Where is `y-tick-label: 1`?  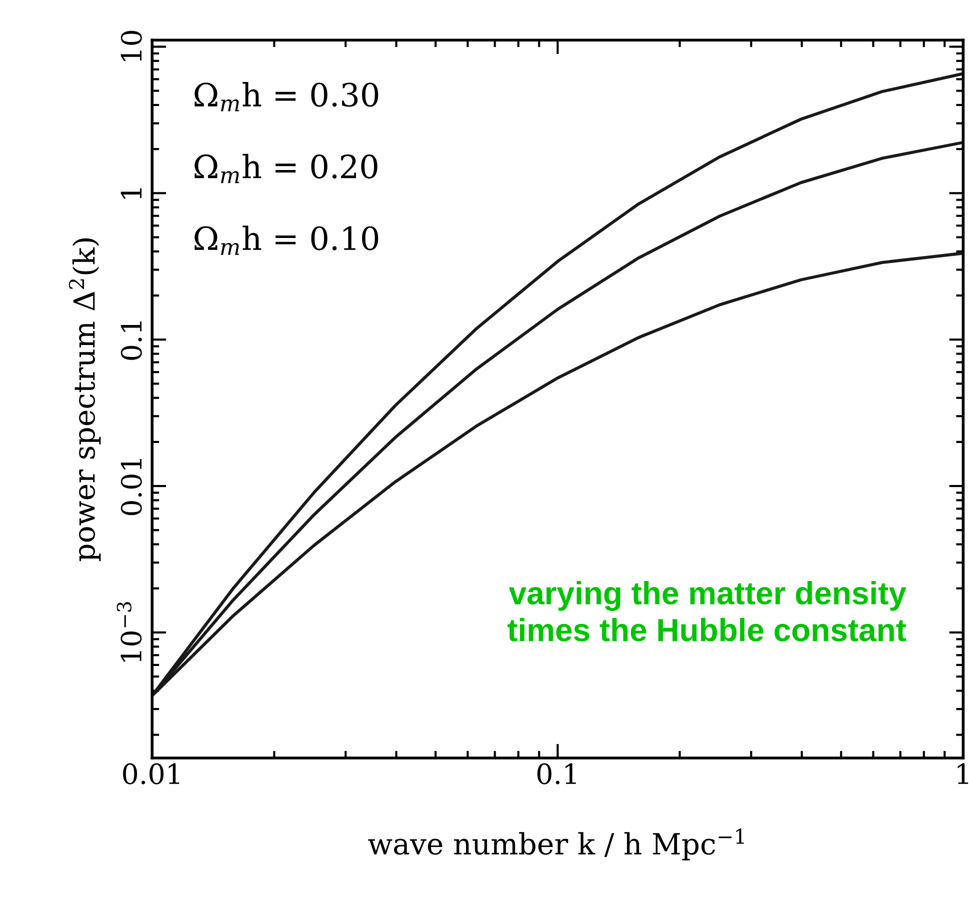 y-tick-label: 1 is located at coordinates (131, 193).